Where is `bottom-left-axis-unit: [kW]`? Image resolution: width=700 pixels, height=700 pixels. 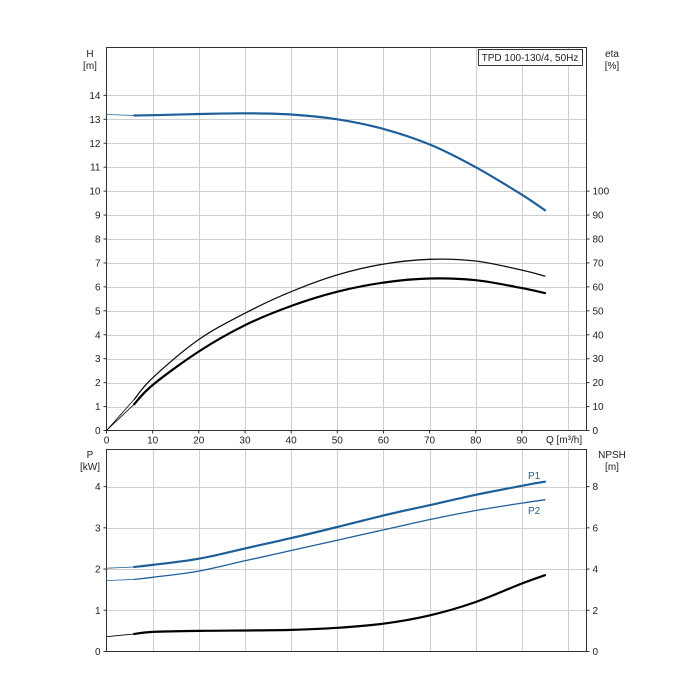
bottom-left-axis-unit: [kW] is located at coordinates (90, 467).